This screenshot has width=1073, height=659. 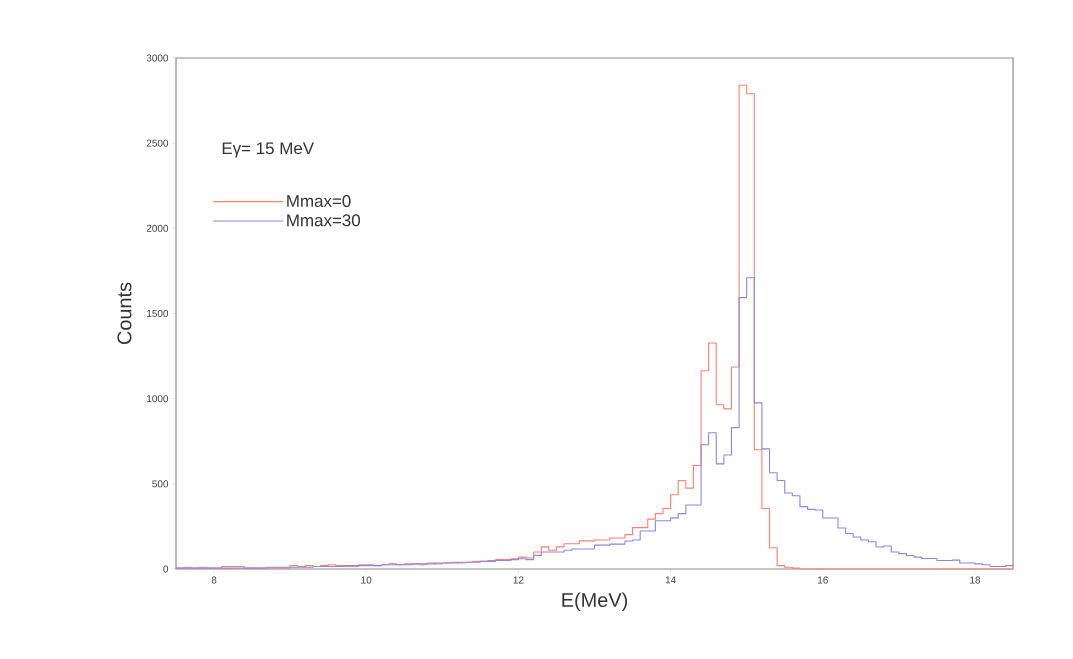 What do you see at coordinates (670, 580) in the screenshot?
I see `x-tick-label: 14` at bounding box center [670, 580].